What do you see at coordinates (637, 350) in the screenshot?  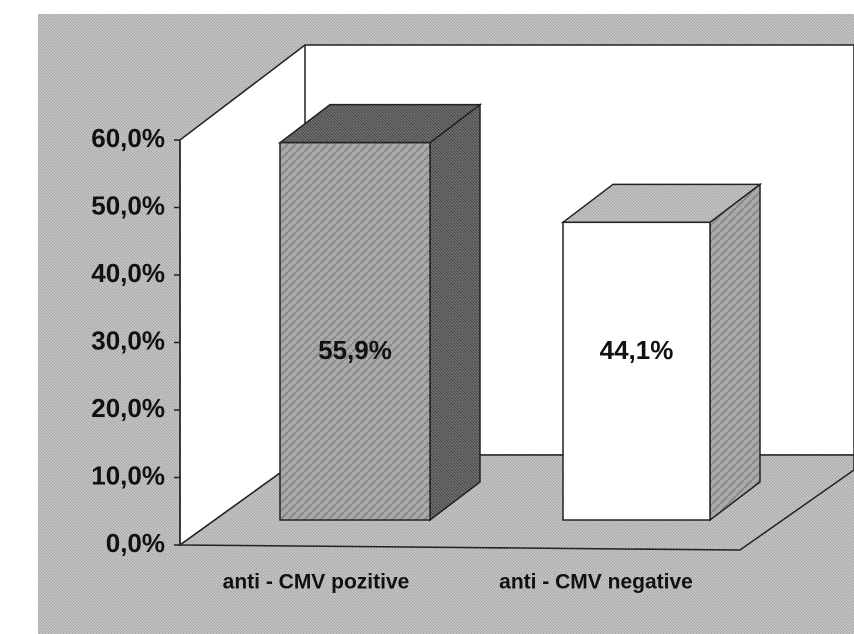 I see `data-label: 44,1%` at bounding box center [637, 350].